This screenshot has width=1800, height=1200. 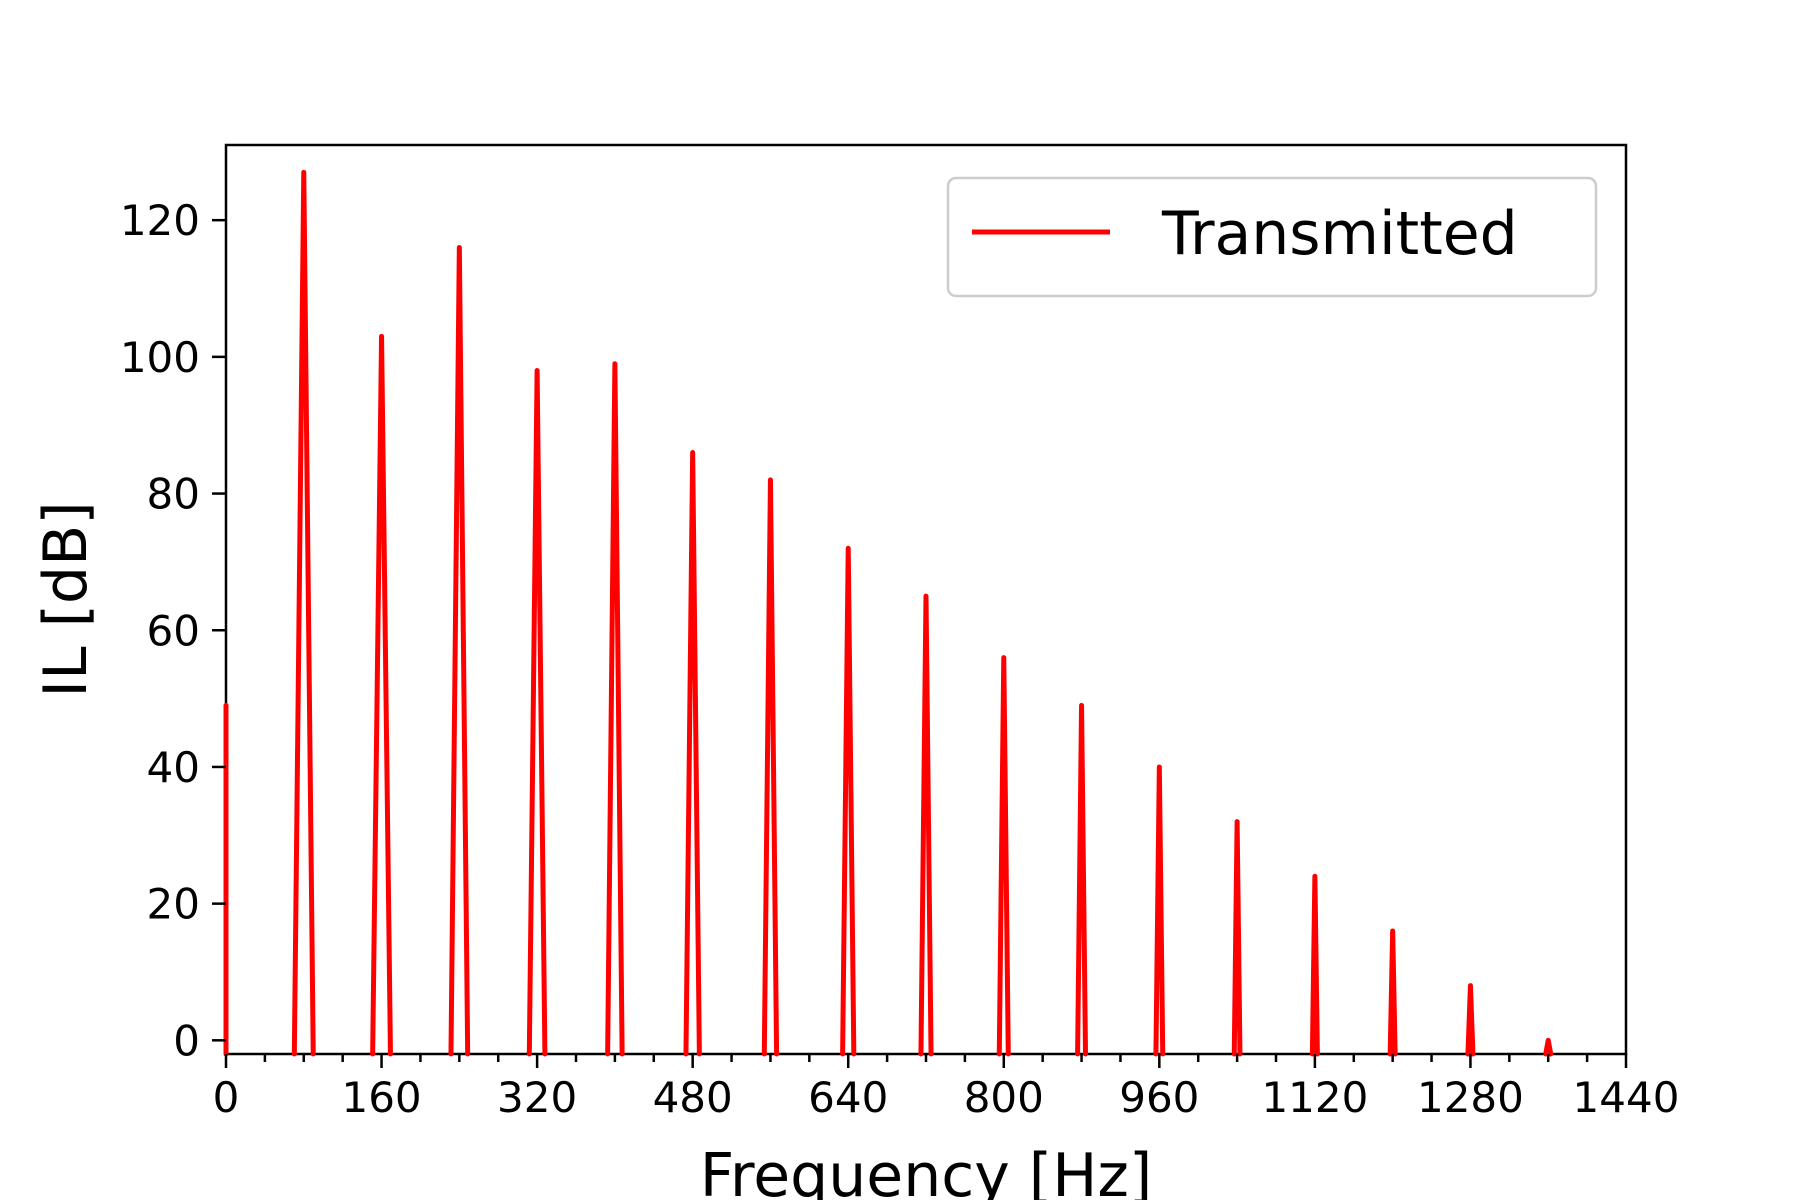 I want to click on x-axis: 0 160 320 480 640 800 960 1120 1280 1440, so click(x=946, y=1088).